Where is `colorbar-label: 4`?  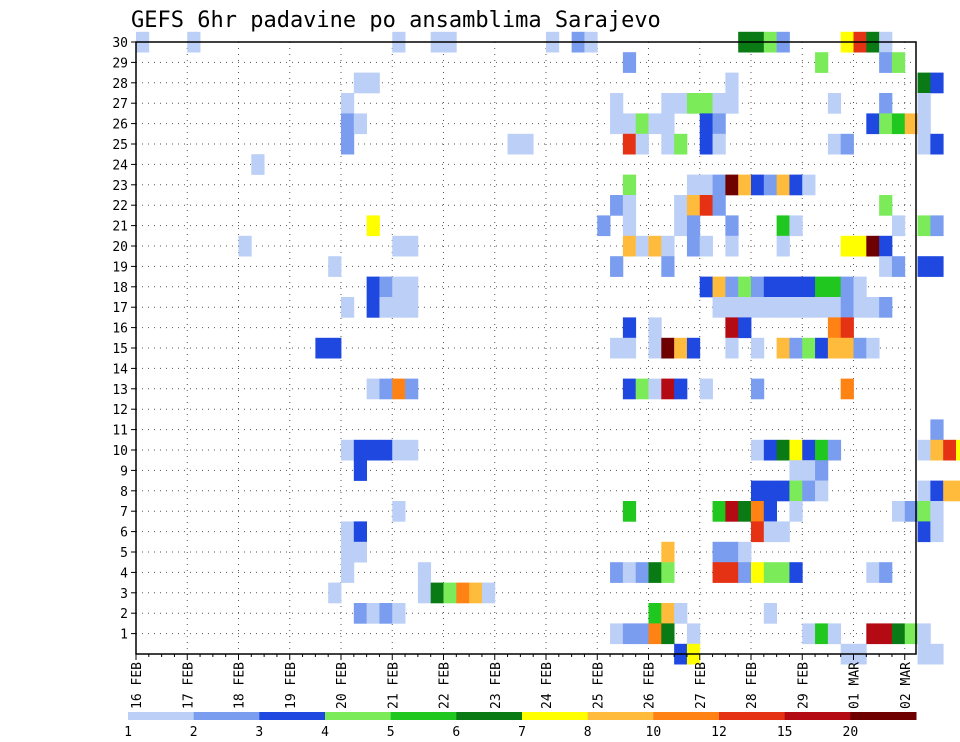
colorbar-label: 4 is located at coordinates (325, 732).